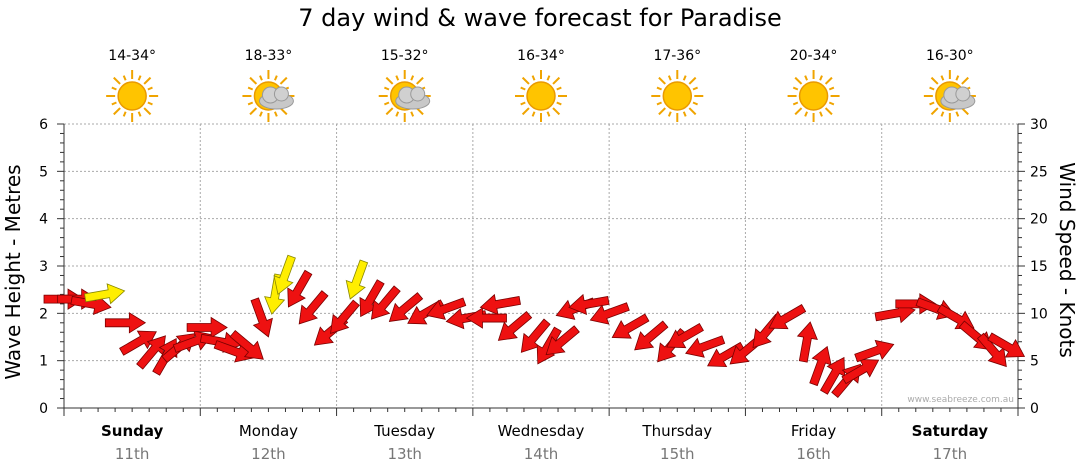 The height and width of the screenshot is (475, 1080). Describe the element at coordinates (1039, 220) in the screenshot. I see `right-tick-label: 20` at that location.